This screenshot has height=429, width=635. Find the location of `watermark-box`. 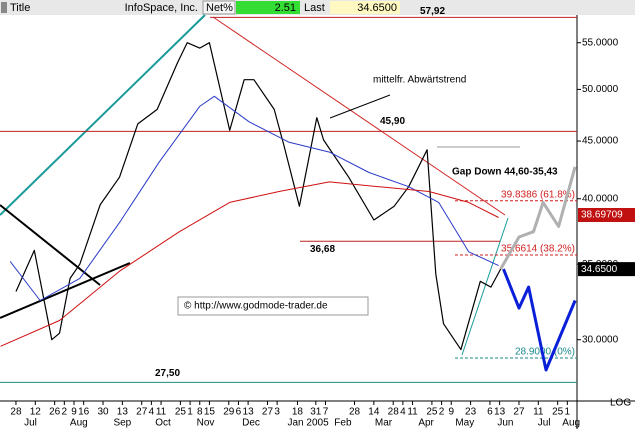

watermark-box is located at coordinates (273, 306).